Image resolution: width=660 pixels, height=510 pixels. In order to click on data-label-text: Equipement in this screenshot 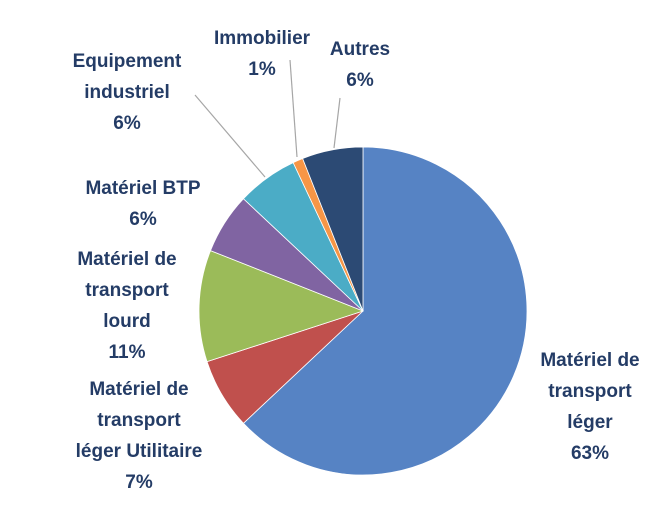, I will do `click(127, 61)`.